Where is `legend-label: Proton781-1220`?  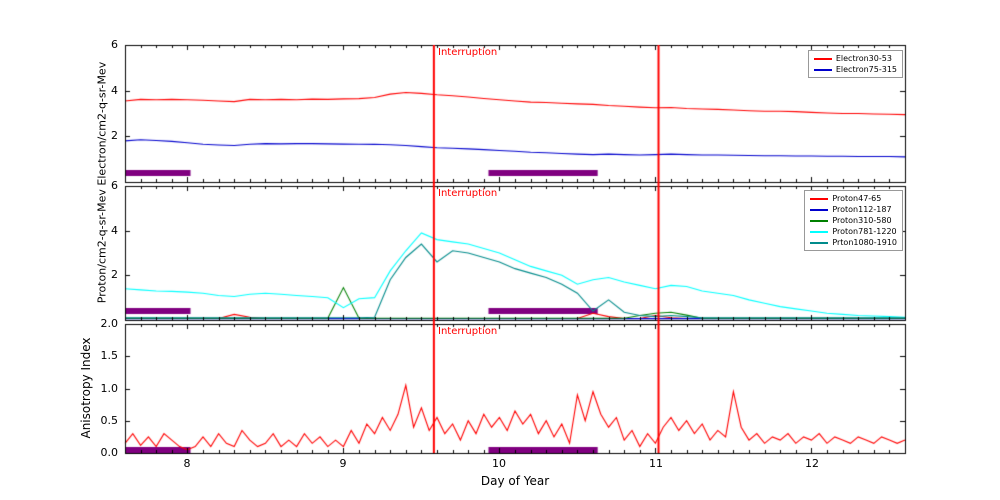 legend-label: Proton781-1220 is located at coordinates (864, 231).